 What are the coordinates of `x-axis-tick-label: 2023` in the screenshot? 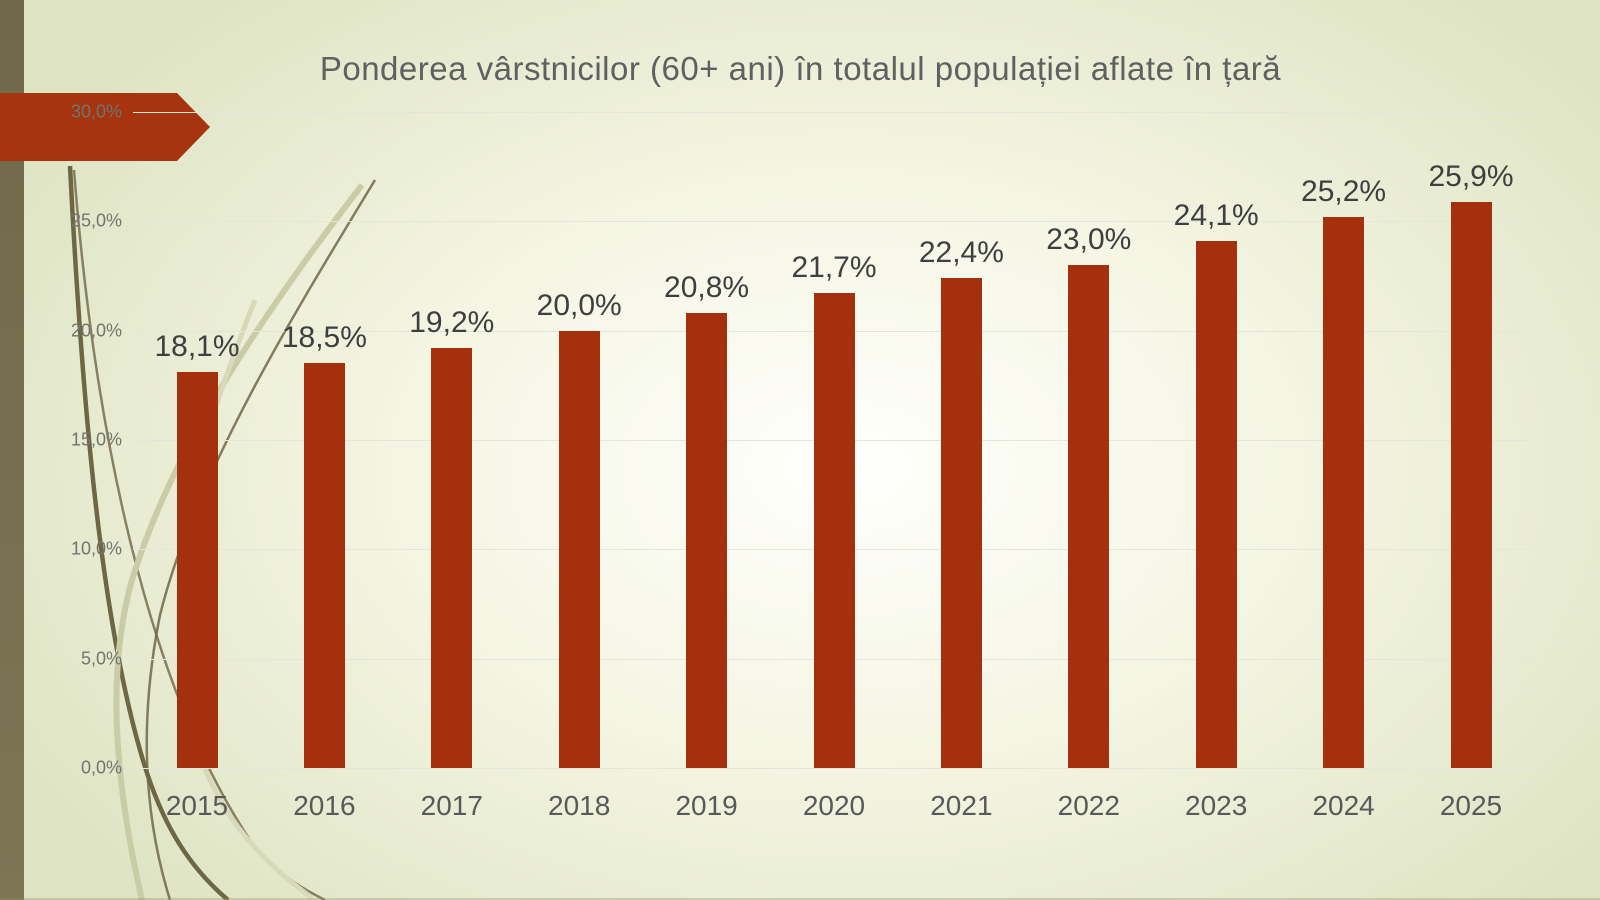 It's located at (1216, 805).